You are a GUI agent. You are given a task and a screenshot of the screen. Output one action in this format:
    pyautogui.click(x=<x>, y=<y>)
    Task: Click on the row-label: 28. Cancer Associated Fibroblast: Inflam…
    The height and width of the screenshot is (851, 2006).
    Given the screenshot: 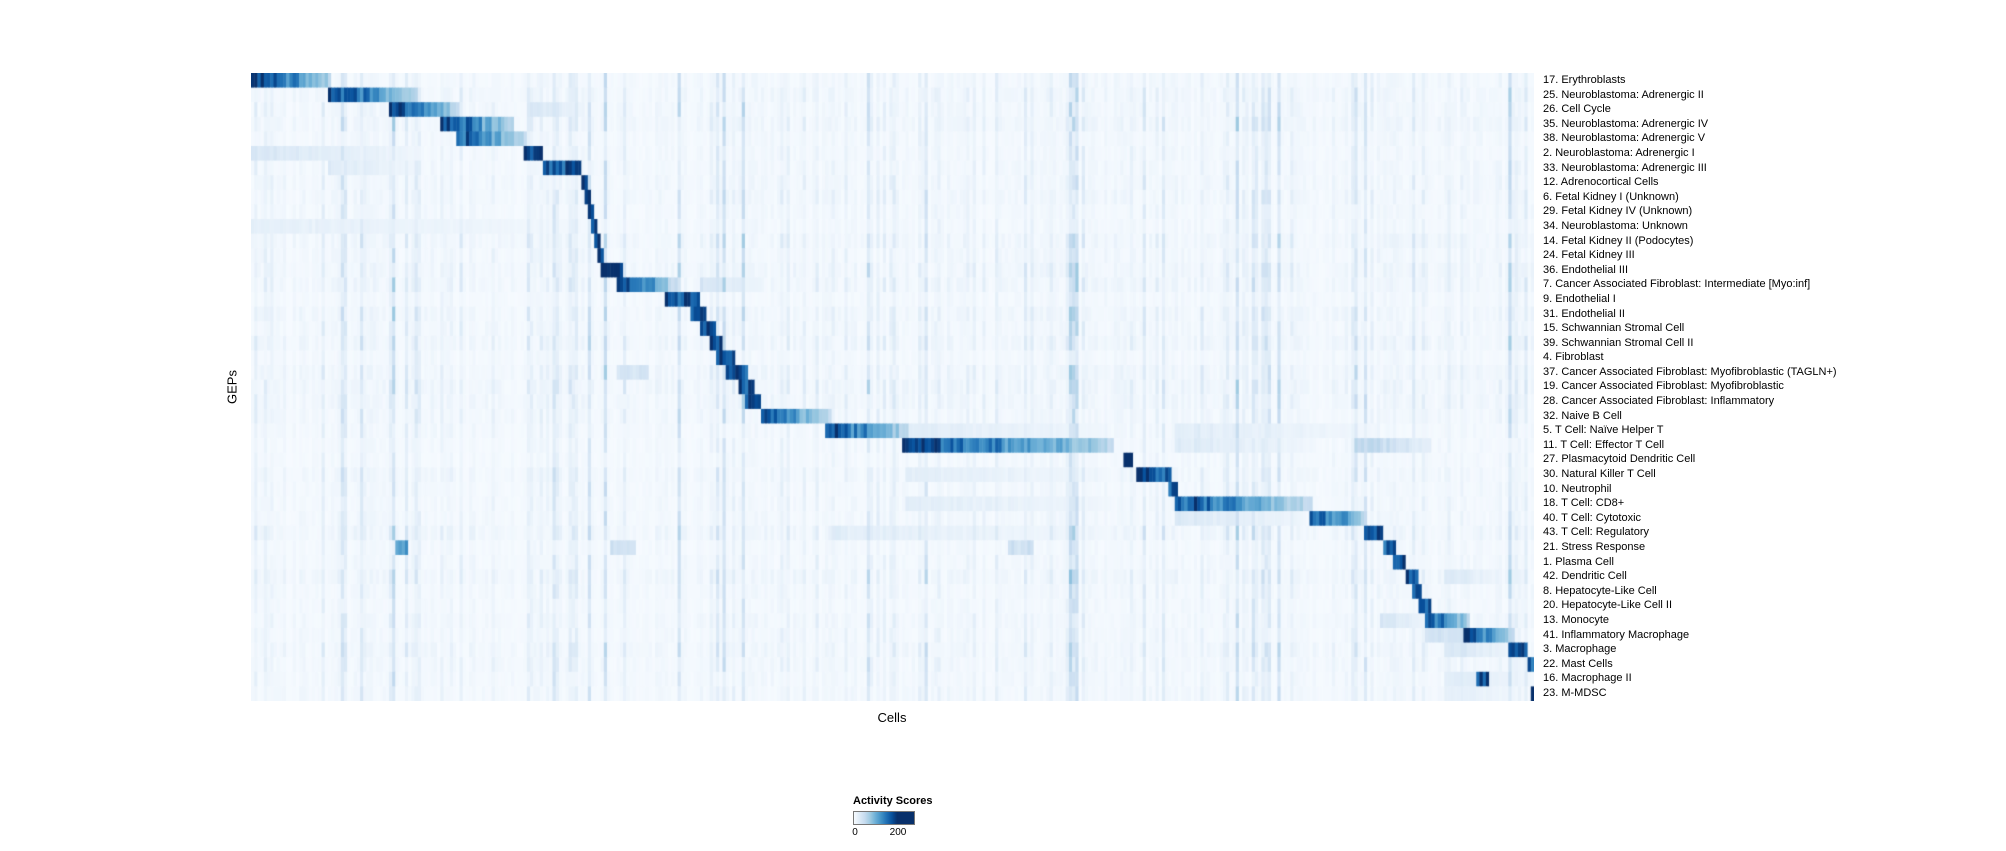 What is the action you would take?
    pyautogui.click(x=1659, y=401)
    